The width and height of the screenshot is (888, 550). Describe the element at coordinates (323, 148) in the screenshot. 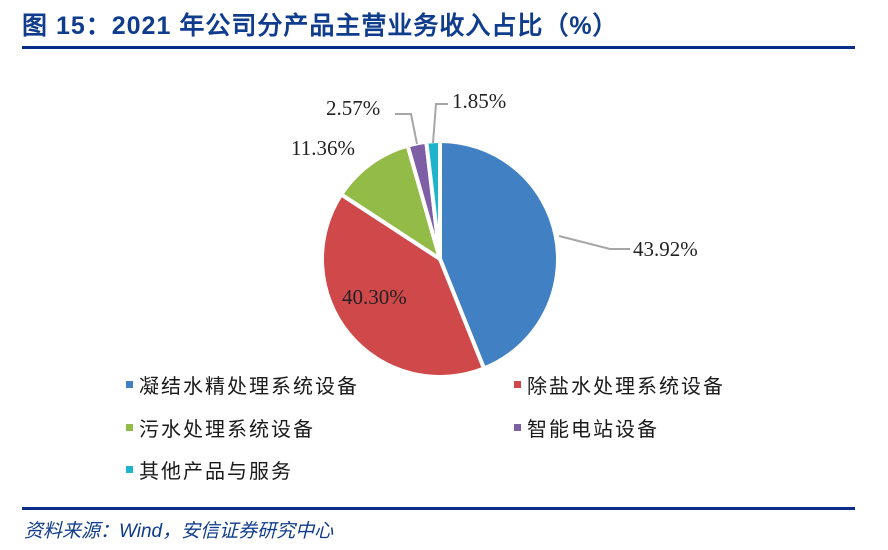

I see `slice-label-wastewater: 11.36%` at that location.